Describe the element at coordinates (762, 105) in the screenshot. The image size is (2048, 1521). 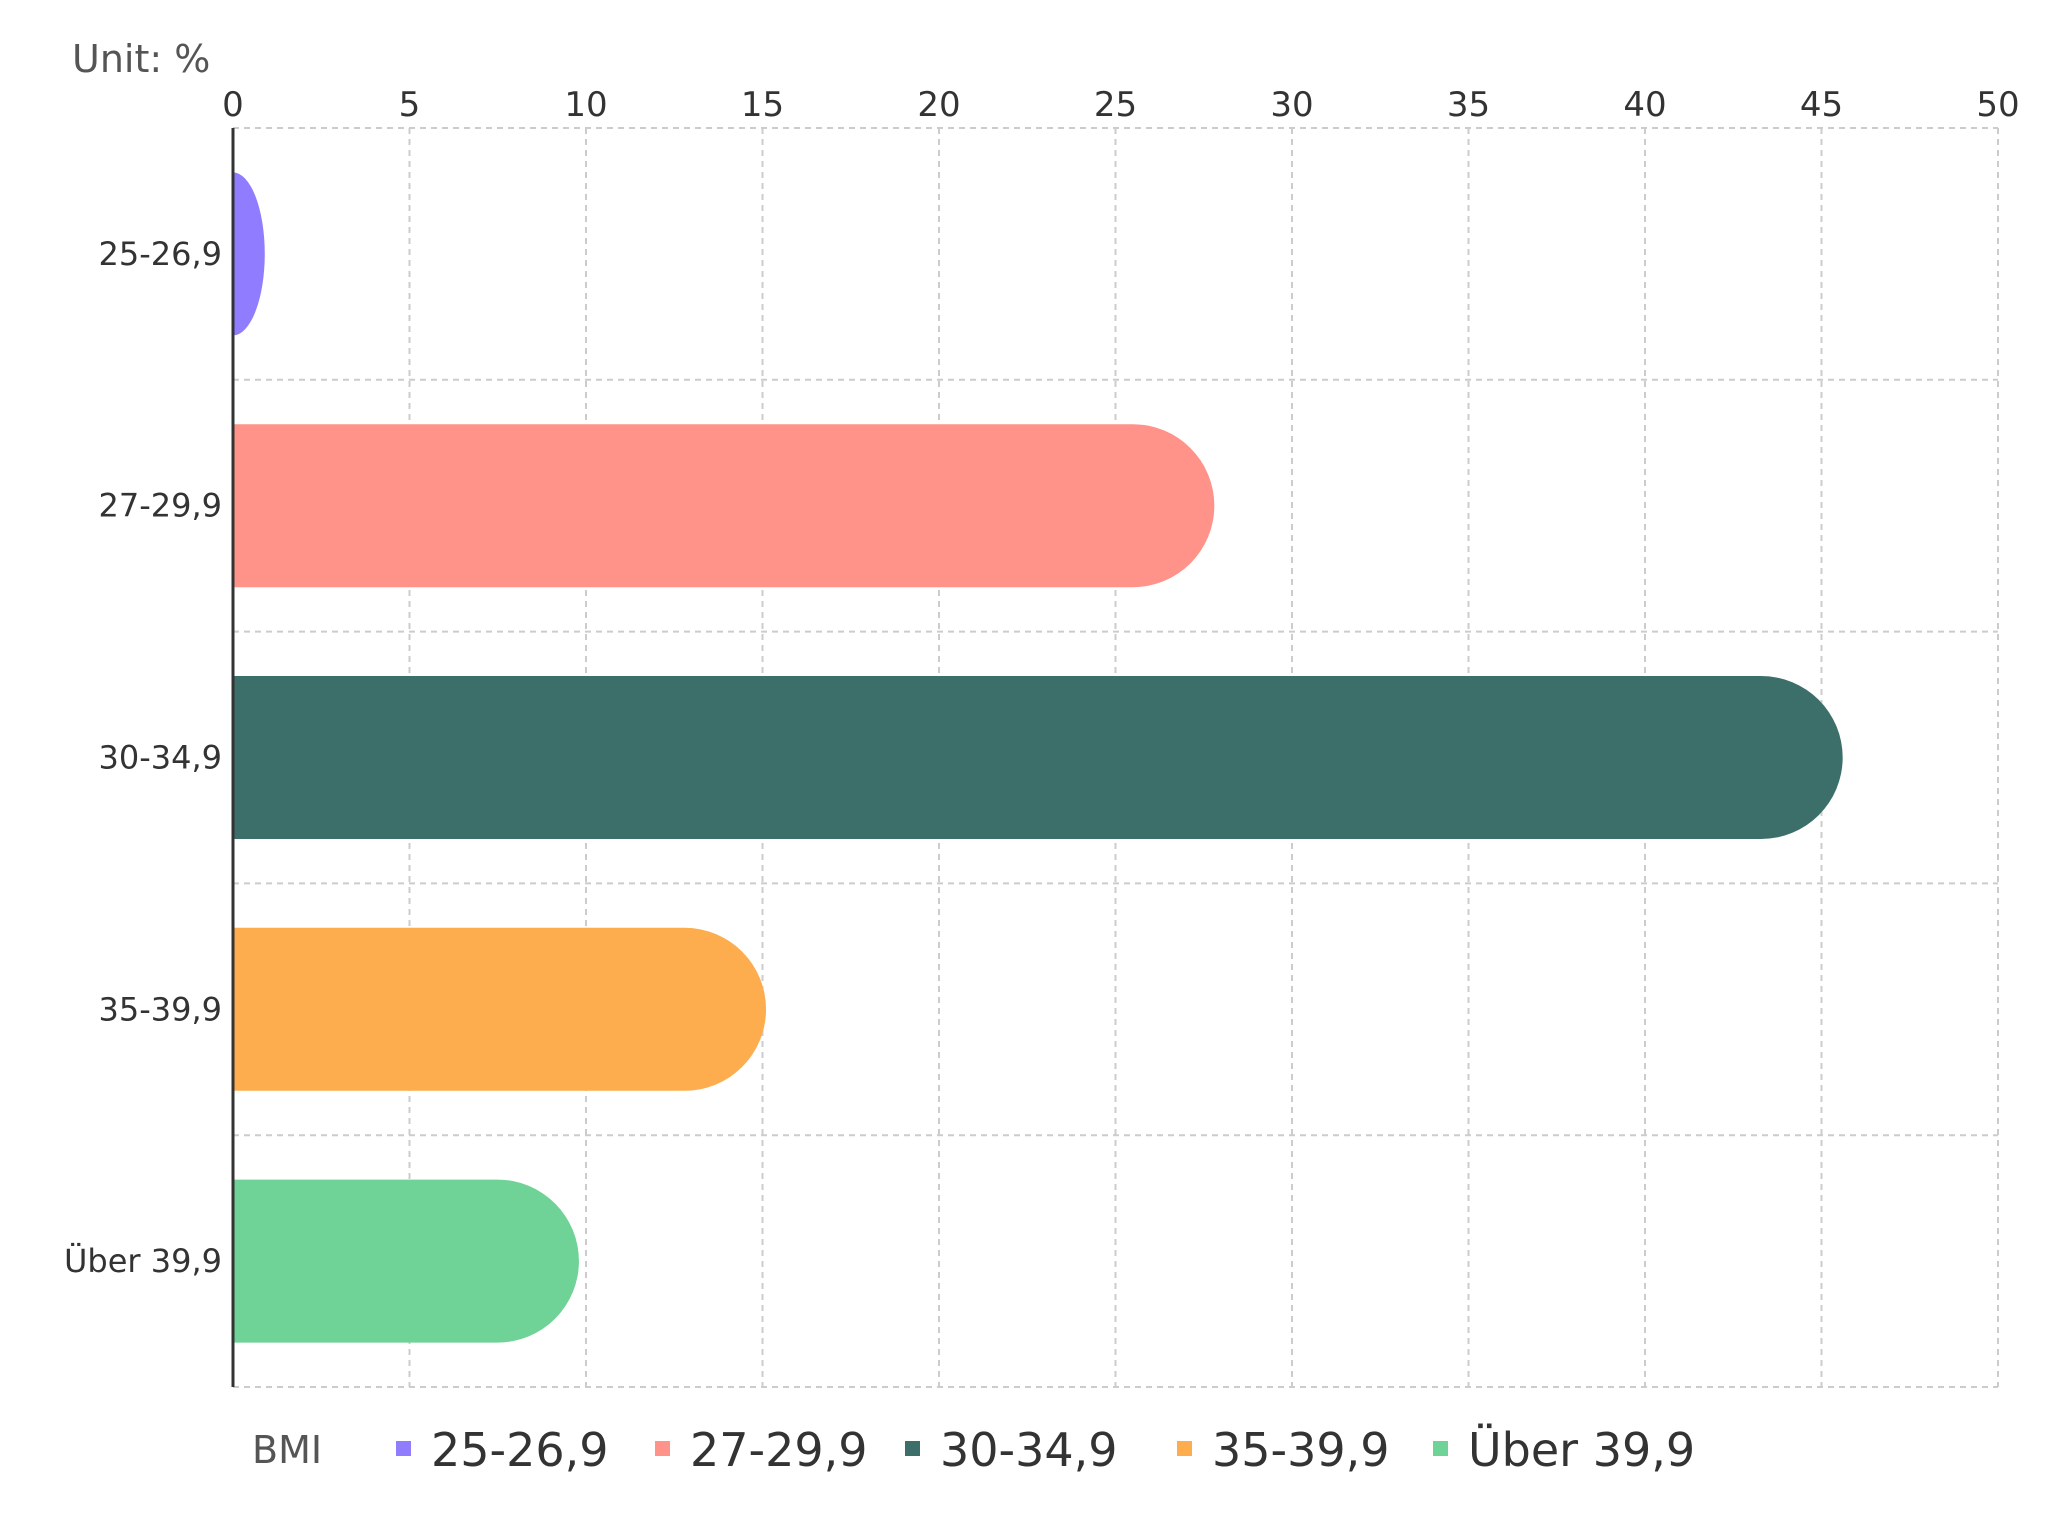
I see `x-tick-label: 15` at that location.